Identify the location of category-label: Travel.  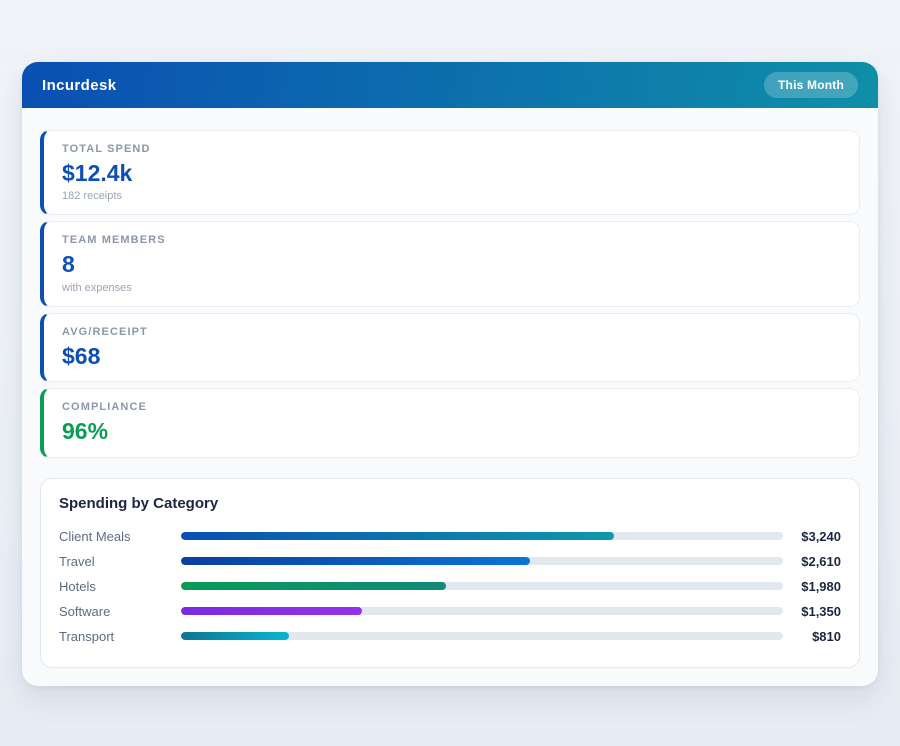
(77, 561).